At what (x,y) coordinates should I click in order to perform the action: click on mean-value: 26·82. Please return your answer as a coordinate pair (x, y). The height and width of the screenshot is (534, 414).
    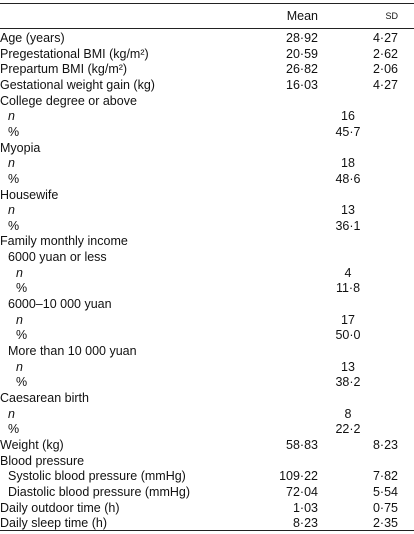
    Looking at the image, I should click on (302, 69).